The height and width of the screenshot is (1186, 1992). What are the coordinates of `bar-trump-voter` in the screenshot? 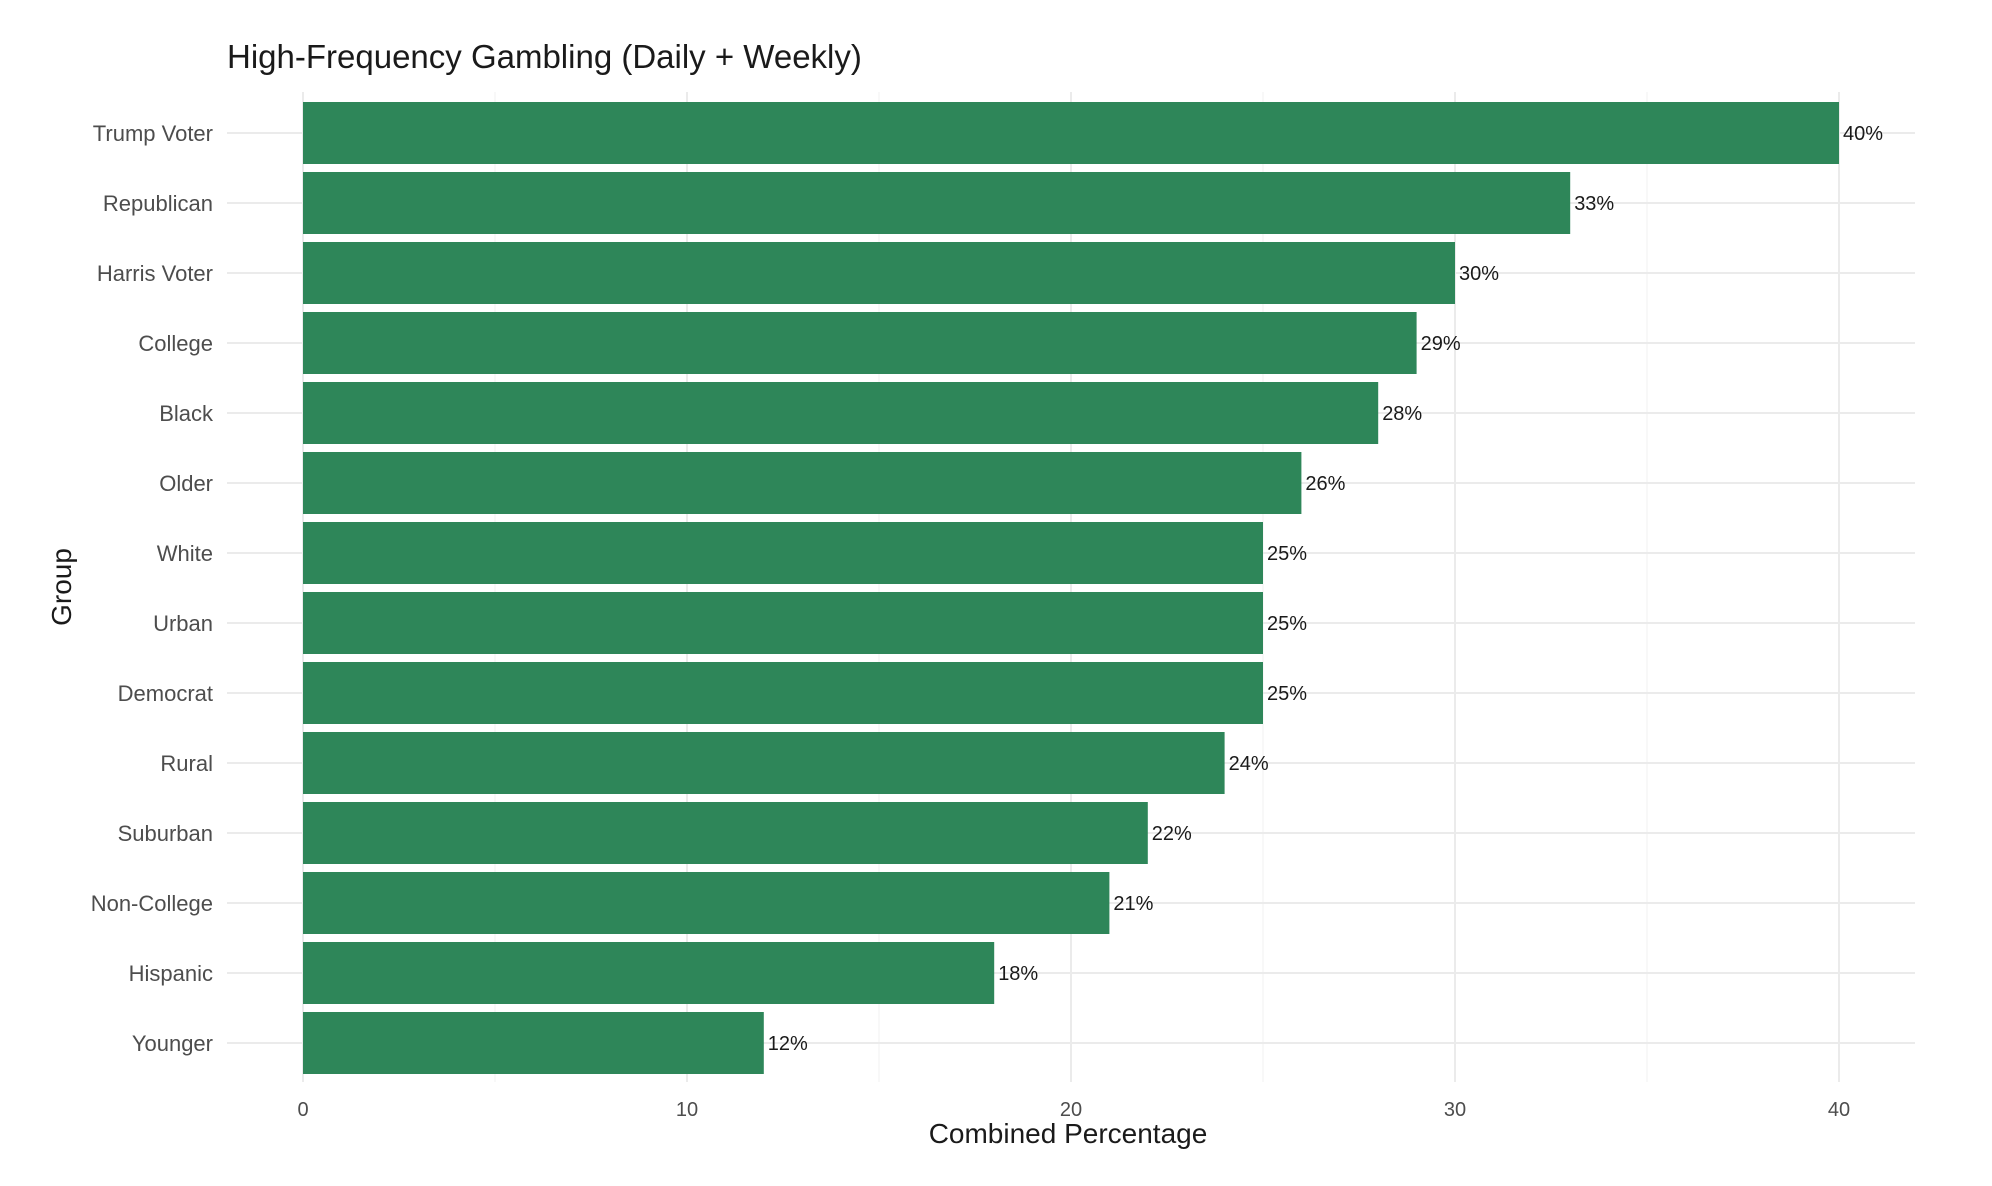 It's located at (1071, 133).